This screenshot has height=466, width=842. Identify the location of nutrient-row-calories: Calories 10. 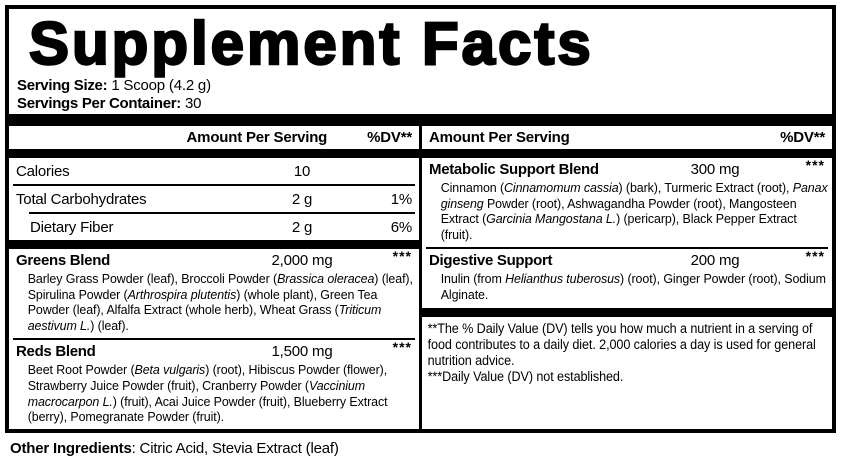
(214, 171).